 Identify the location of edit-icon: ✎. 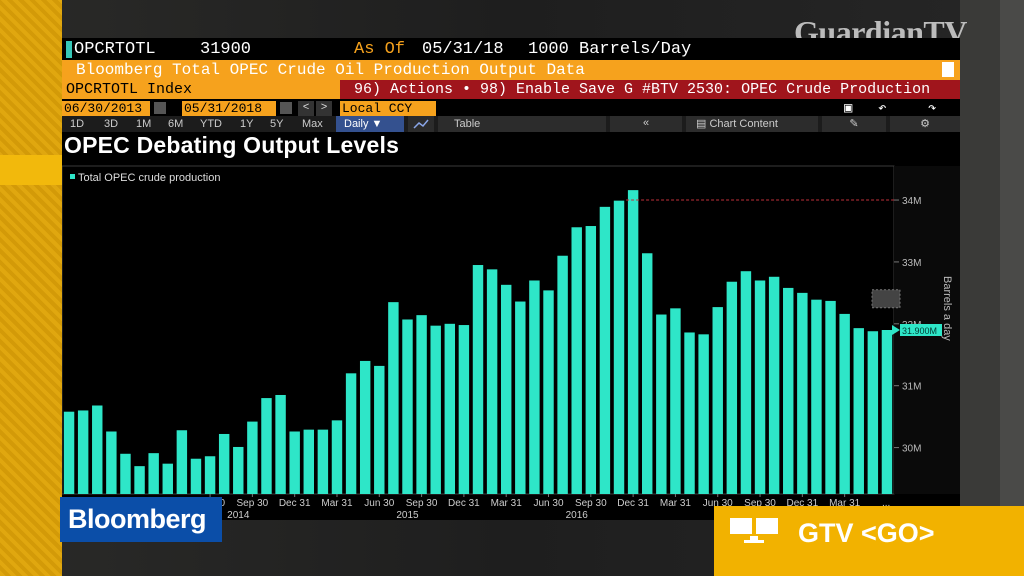
(854, 124).